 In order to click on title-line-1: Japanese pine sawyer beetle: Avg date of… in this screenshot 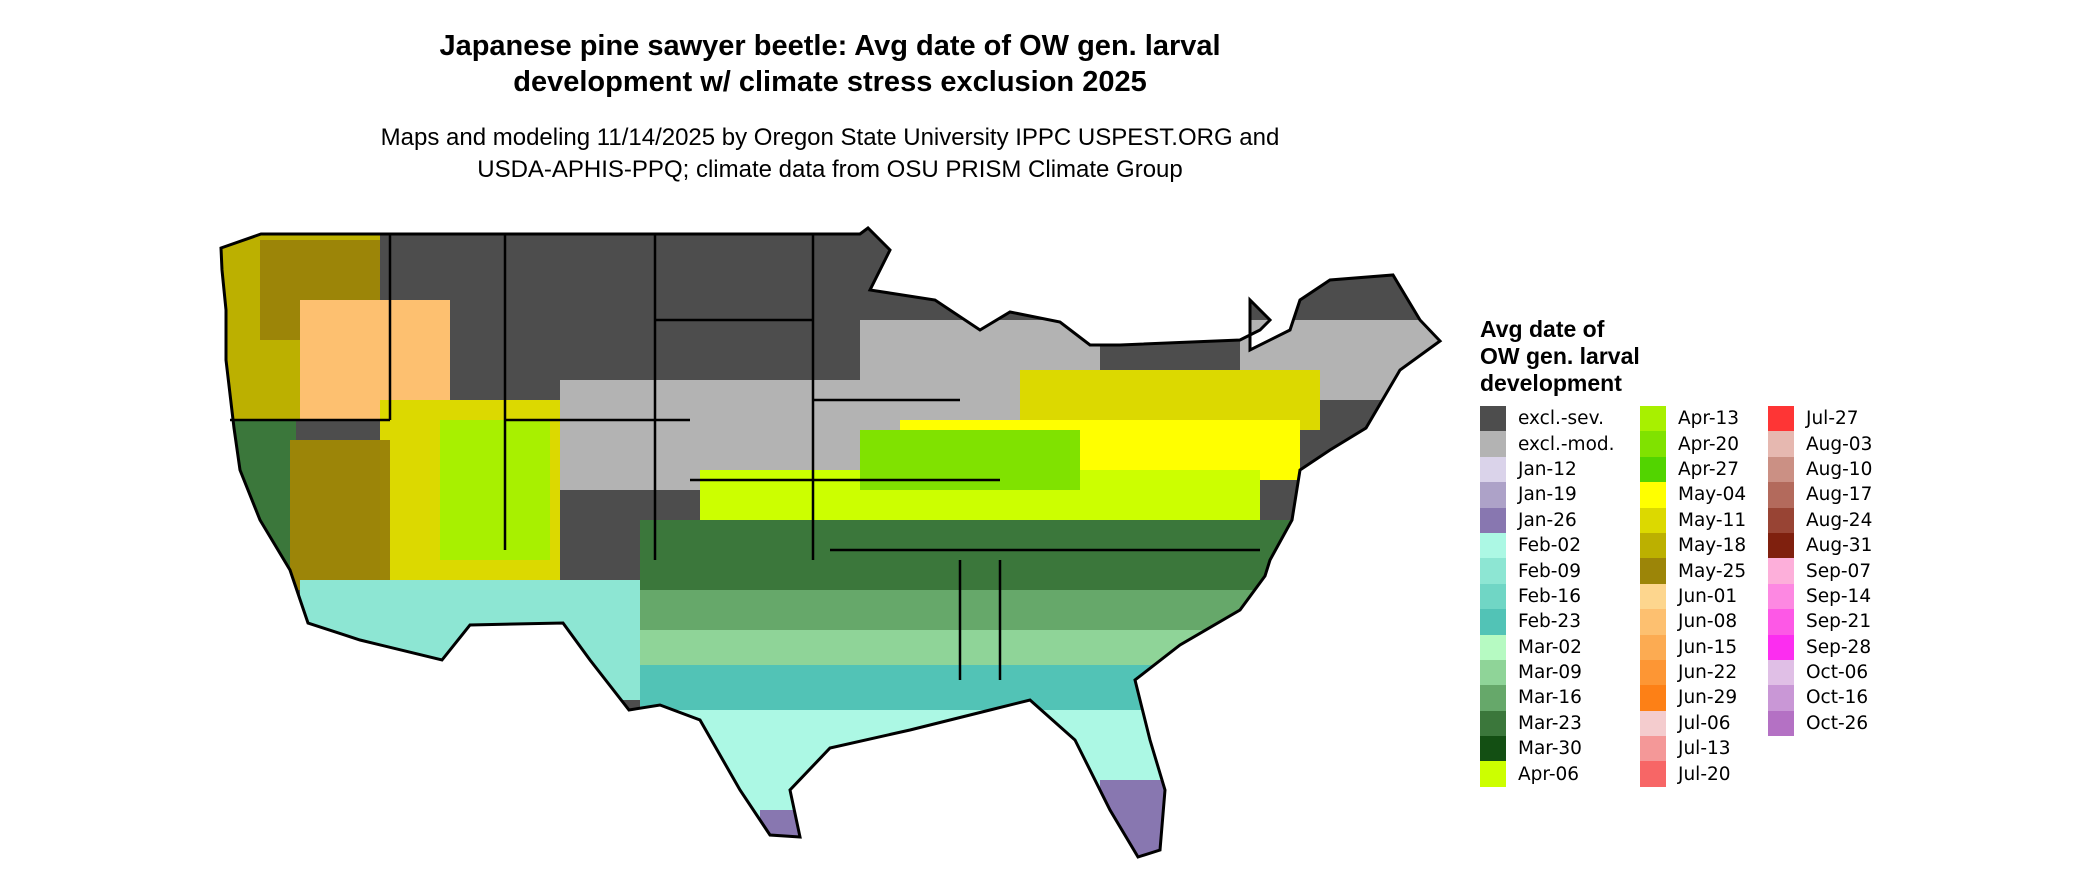, I will do `click(830, 46)`.